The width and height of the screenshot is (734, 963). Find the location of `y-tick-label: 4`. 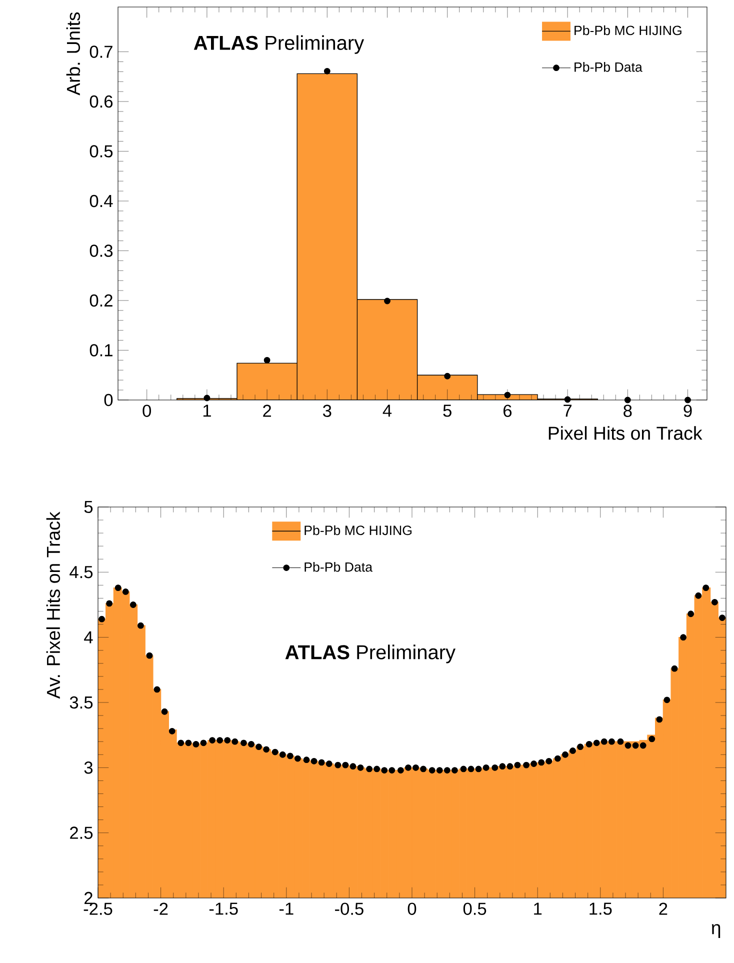

y-tick-label: 4 is located at coordinates (88, 637).